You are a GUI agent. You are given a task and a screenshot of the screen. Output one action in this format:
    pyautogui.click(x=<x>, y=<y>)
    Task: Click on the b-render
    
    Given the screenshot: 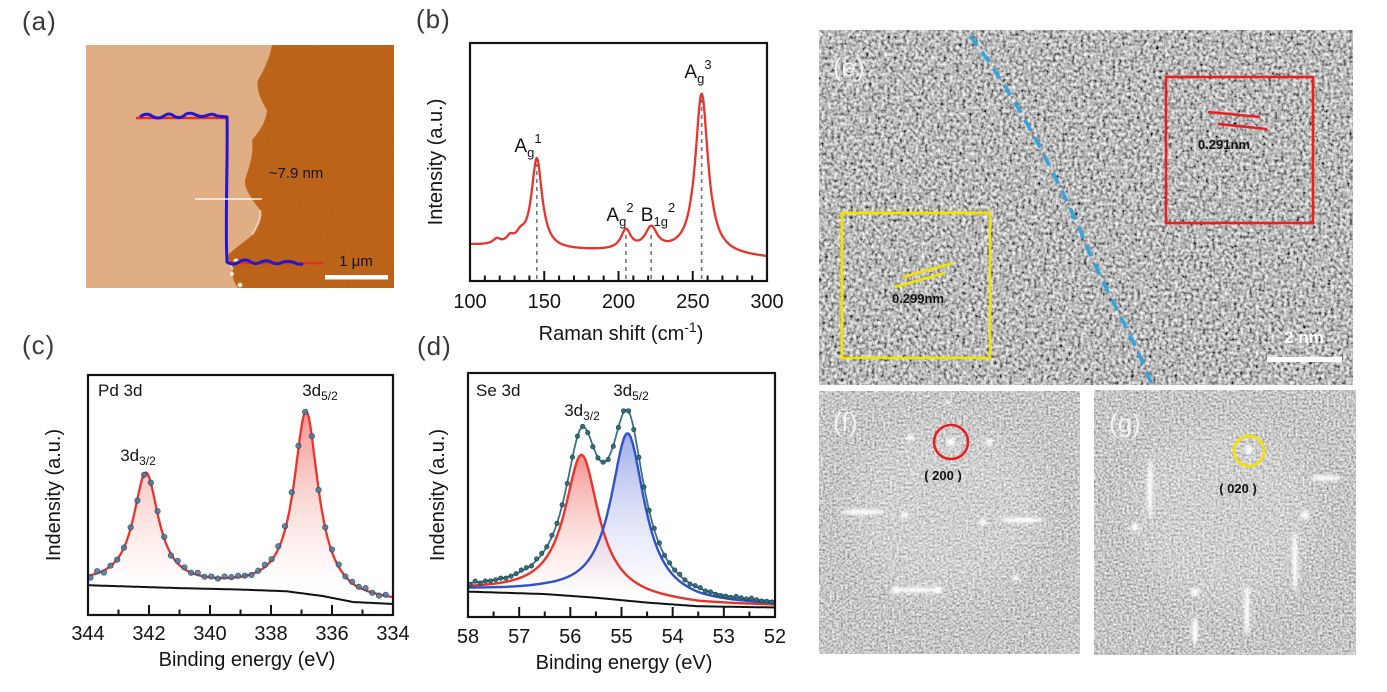 What is the action you would take?
    pyautogui.click(x=618, y=186)
    